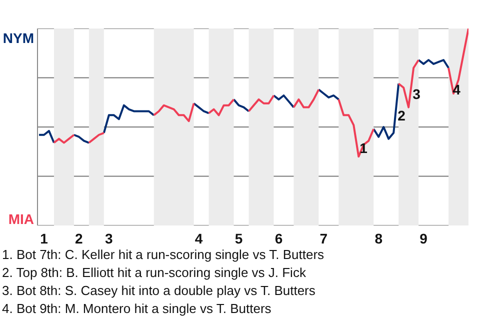 This screenshot has width=480, height=320. Describe the element at coordinates (198, 238) in the screenshot. I see `x-tick-label: 4` at that location.